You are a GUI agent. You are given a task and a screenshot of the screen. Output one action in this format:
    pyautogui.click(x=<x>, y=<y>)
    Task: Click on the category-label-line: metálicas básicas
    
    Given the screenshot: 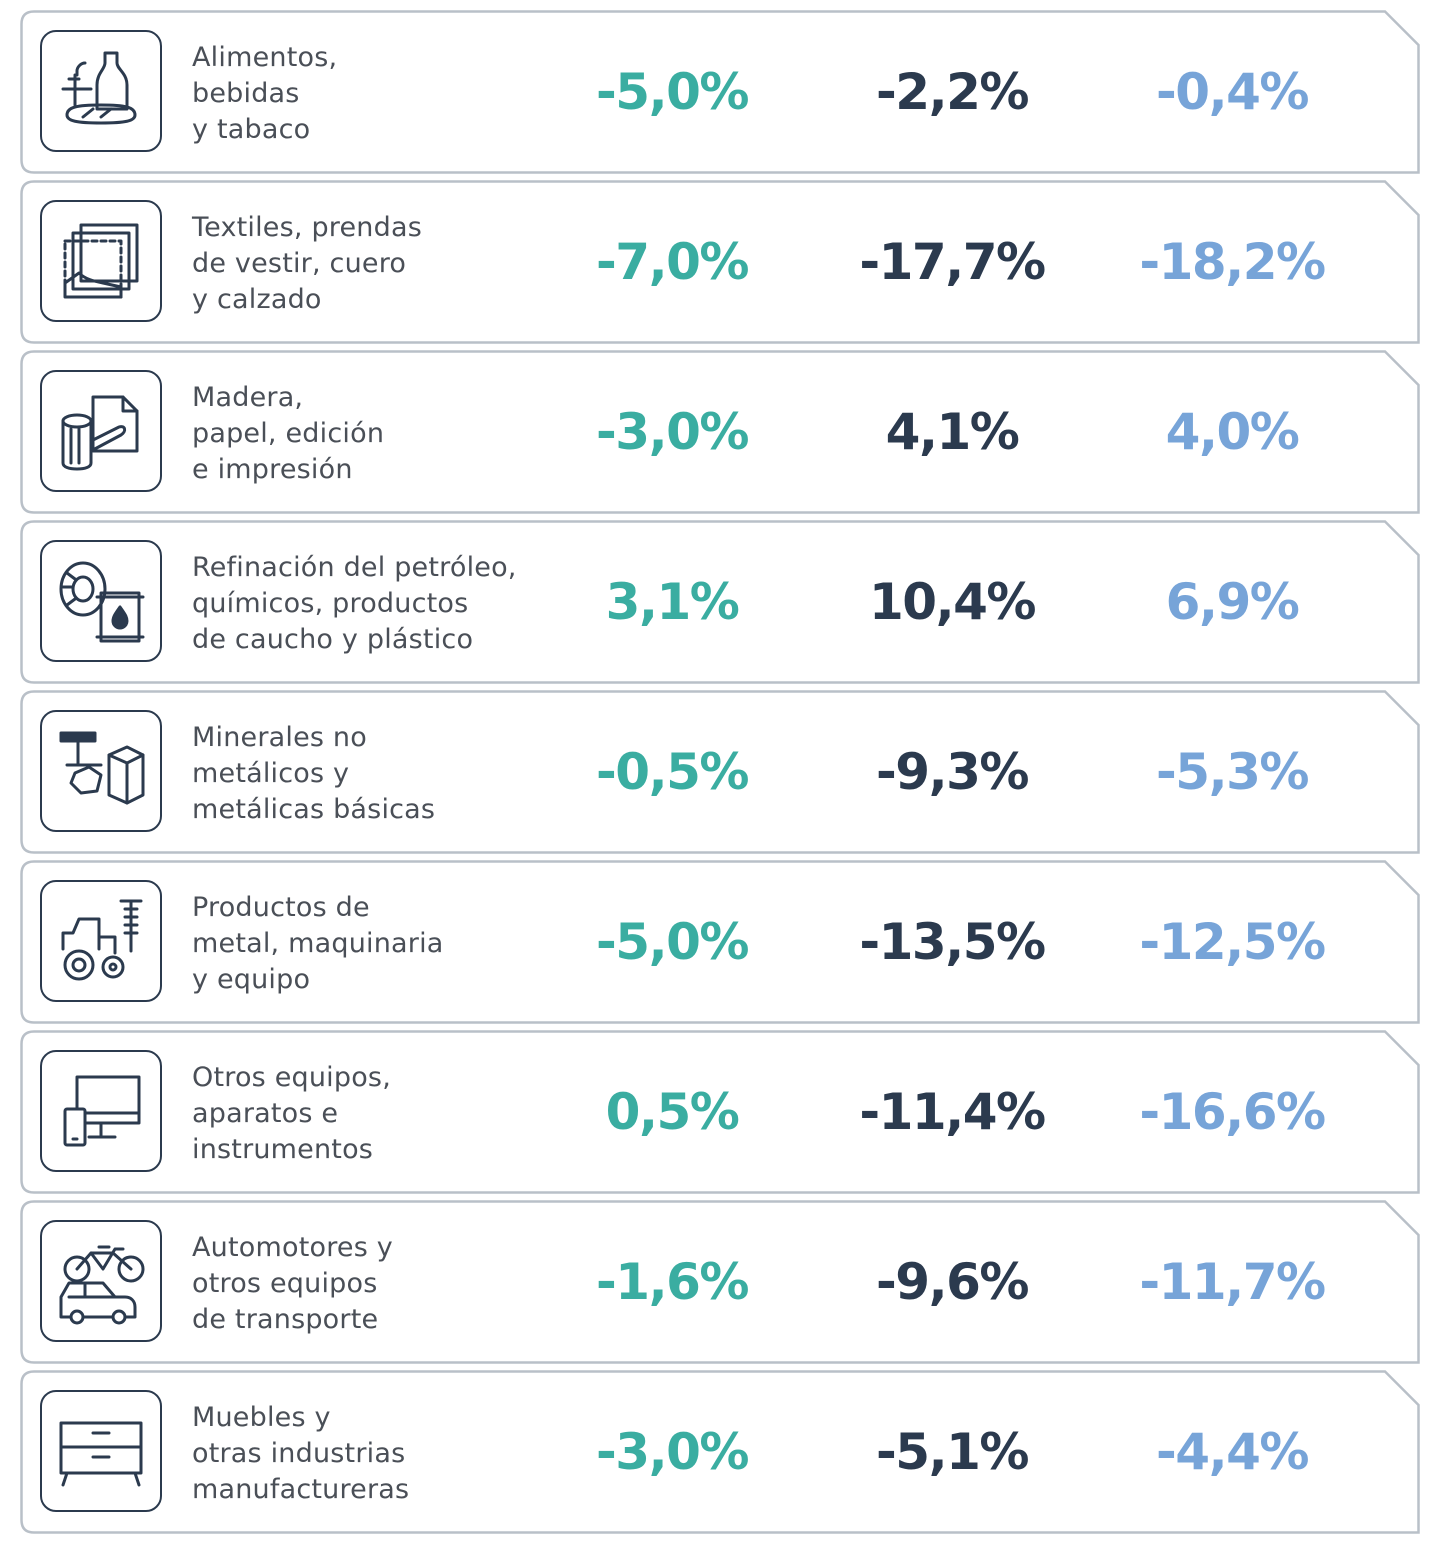 What is the action you would take?
    pyautogui.click(x=314, y=809)
    